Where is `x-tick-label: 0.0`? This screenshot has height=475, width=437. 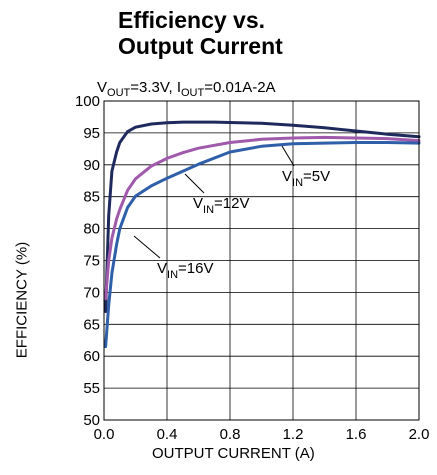
x-tick-label: 0.0 is located at coordinates (104, 434).